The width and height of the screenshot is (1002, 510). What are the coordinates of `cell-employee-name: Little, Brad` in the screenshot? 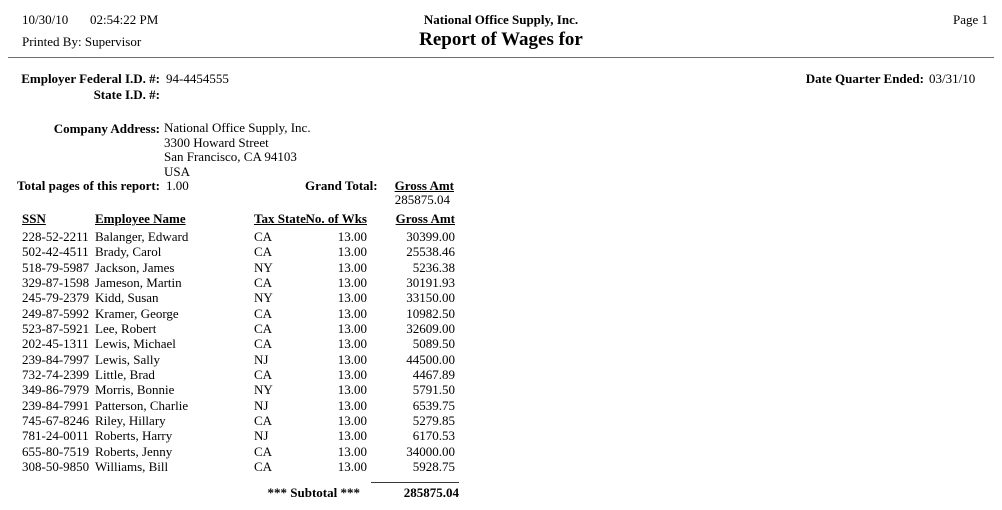 It's located at (125, 374).